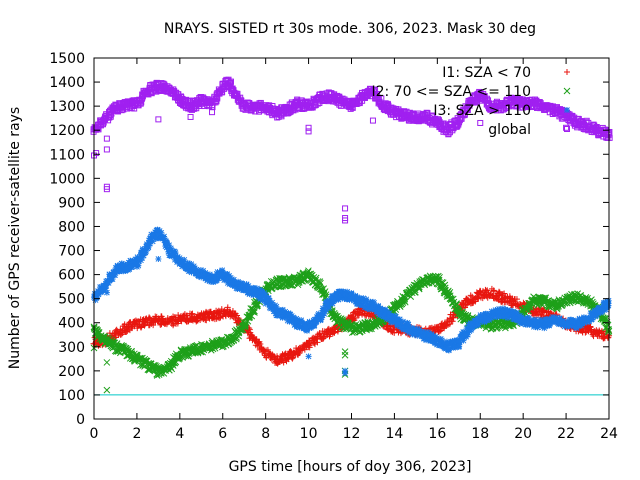 The width and height of the screenshot is (640, 480). Describe the element at coordinates (71, 348) in the screenshot. I see `y-tick-label: 300` at that location.